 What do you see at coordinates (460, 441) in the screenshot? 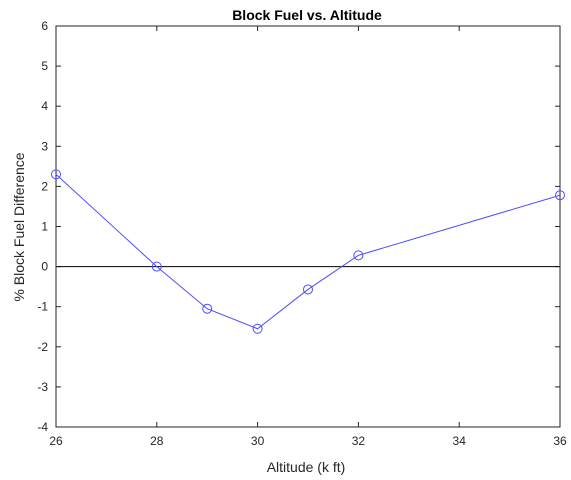
I see `x-tick-label: 34` at bounding box center [460, 441].